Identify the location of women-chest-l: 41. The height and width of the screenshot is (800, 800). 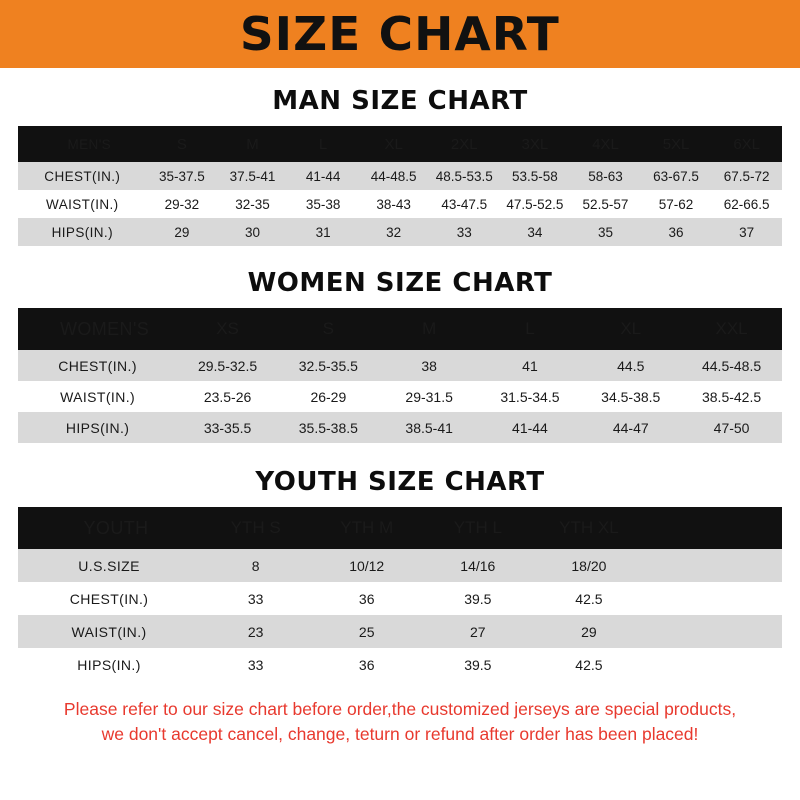
(530, 365).